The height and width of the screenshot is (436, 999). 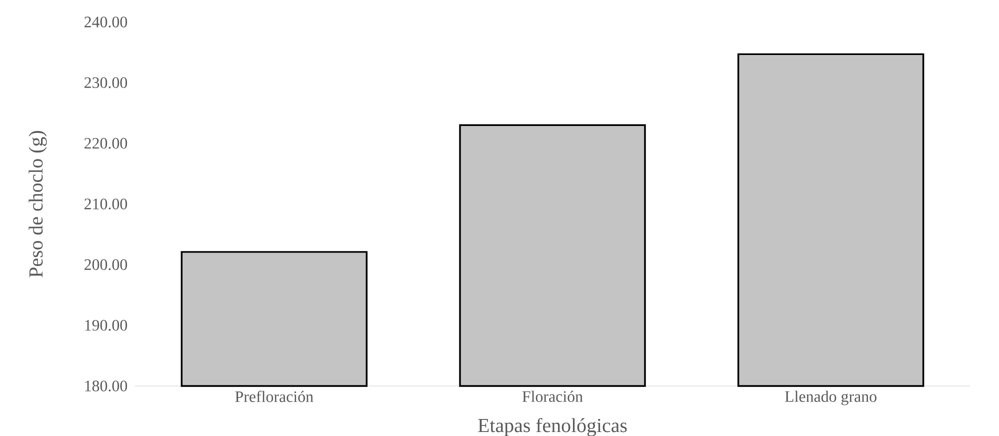 I want to click on y-tick-label: 210.00, so click(x=106, y=204).